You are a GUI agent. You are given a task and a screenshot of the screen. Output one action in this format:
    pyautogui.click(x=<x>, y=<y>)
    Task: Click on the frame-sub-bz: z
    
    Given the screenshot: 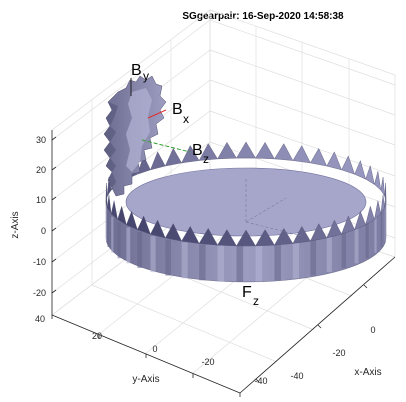 What is the action you would take?
    pyautogui.click(x=206, y=159)
    